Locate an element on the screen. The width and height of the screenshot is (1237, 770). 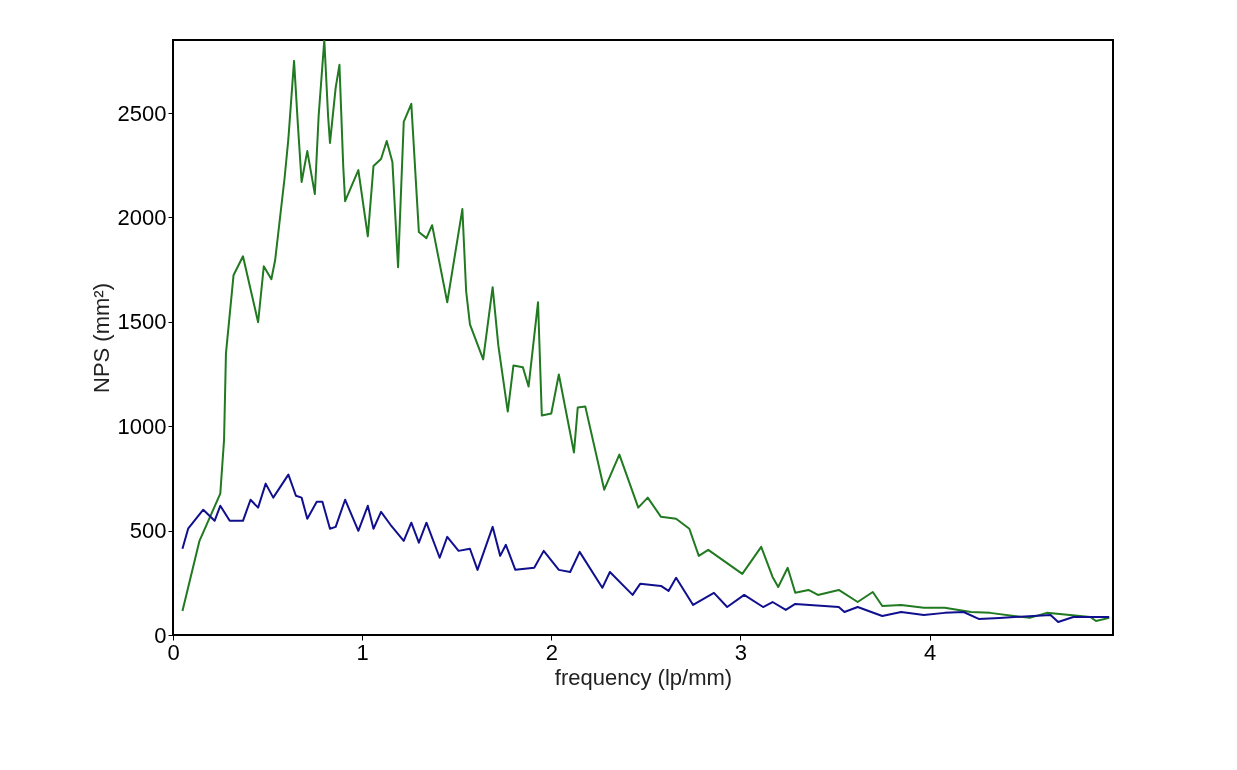
x-tick-label: 2 is located at coordinates (551, 652).